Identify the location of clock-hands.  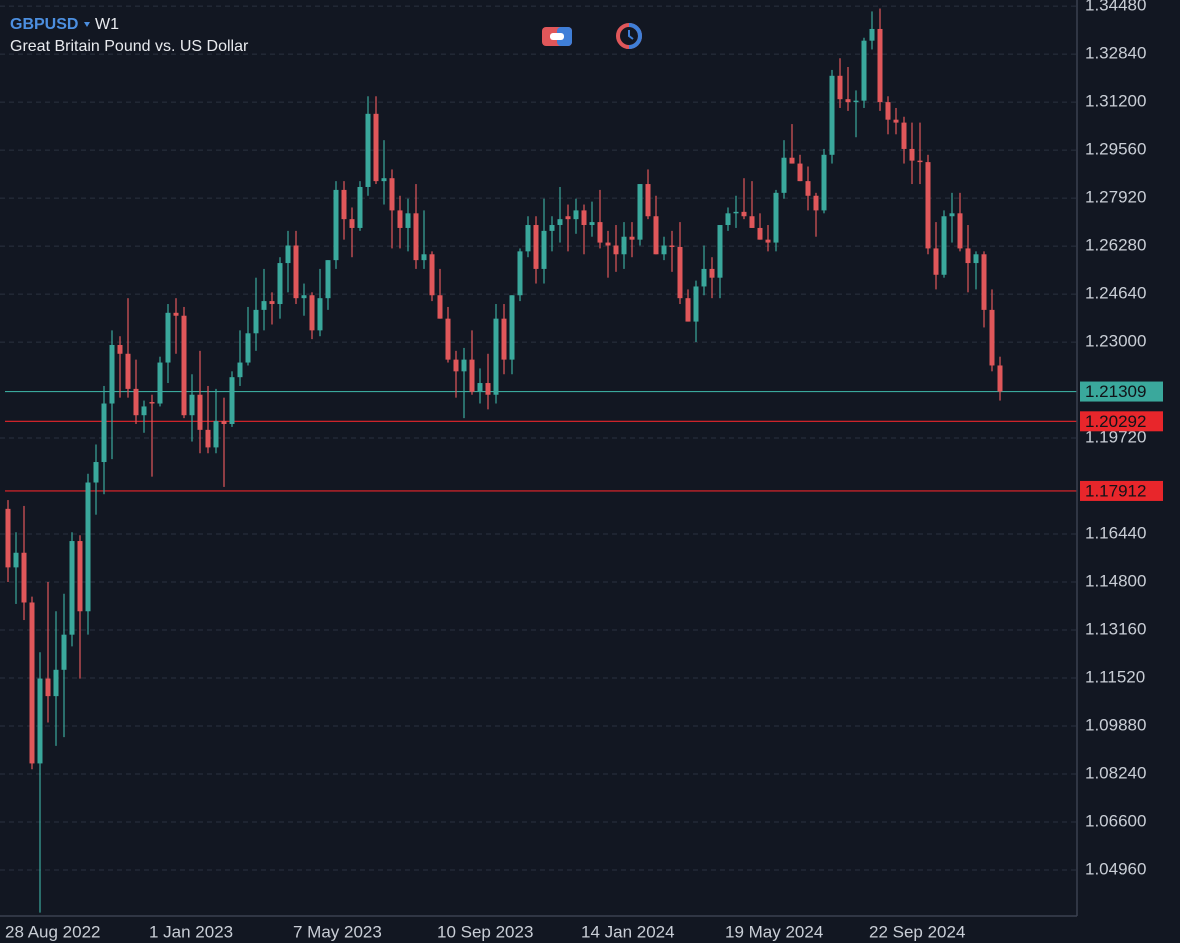
(631, 35).